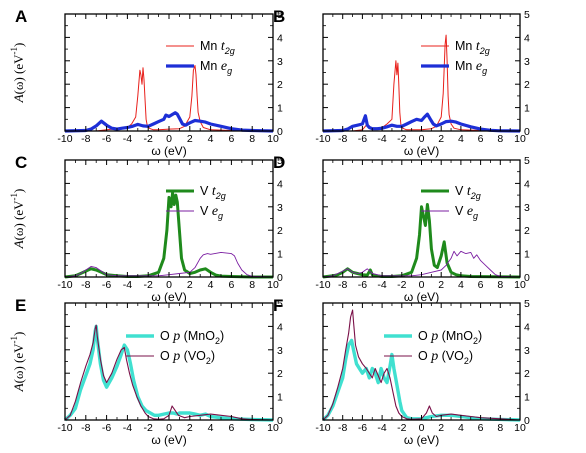 The width and height of the screenshot is (586, 453). What do you see at coordinates (21, 162) in the screenshot?
I see `panel-letter: C` at bounding box center [21, 162].